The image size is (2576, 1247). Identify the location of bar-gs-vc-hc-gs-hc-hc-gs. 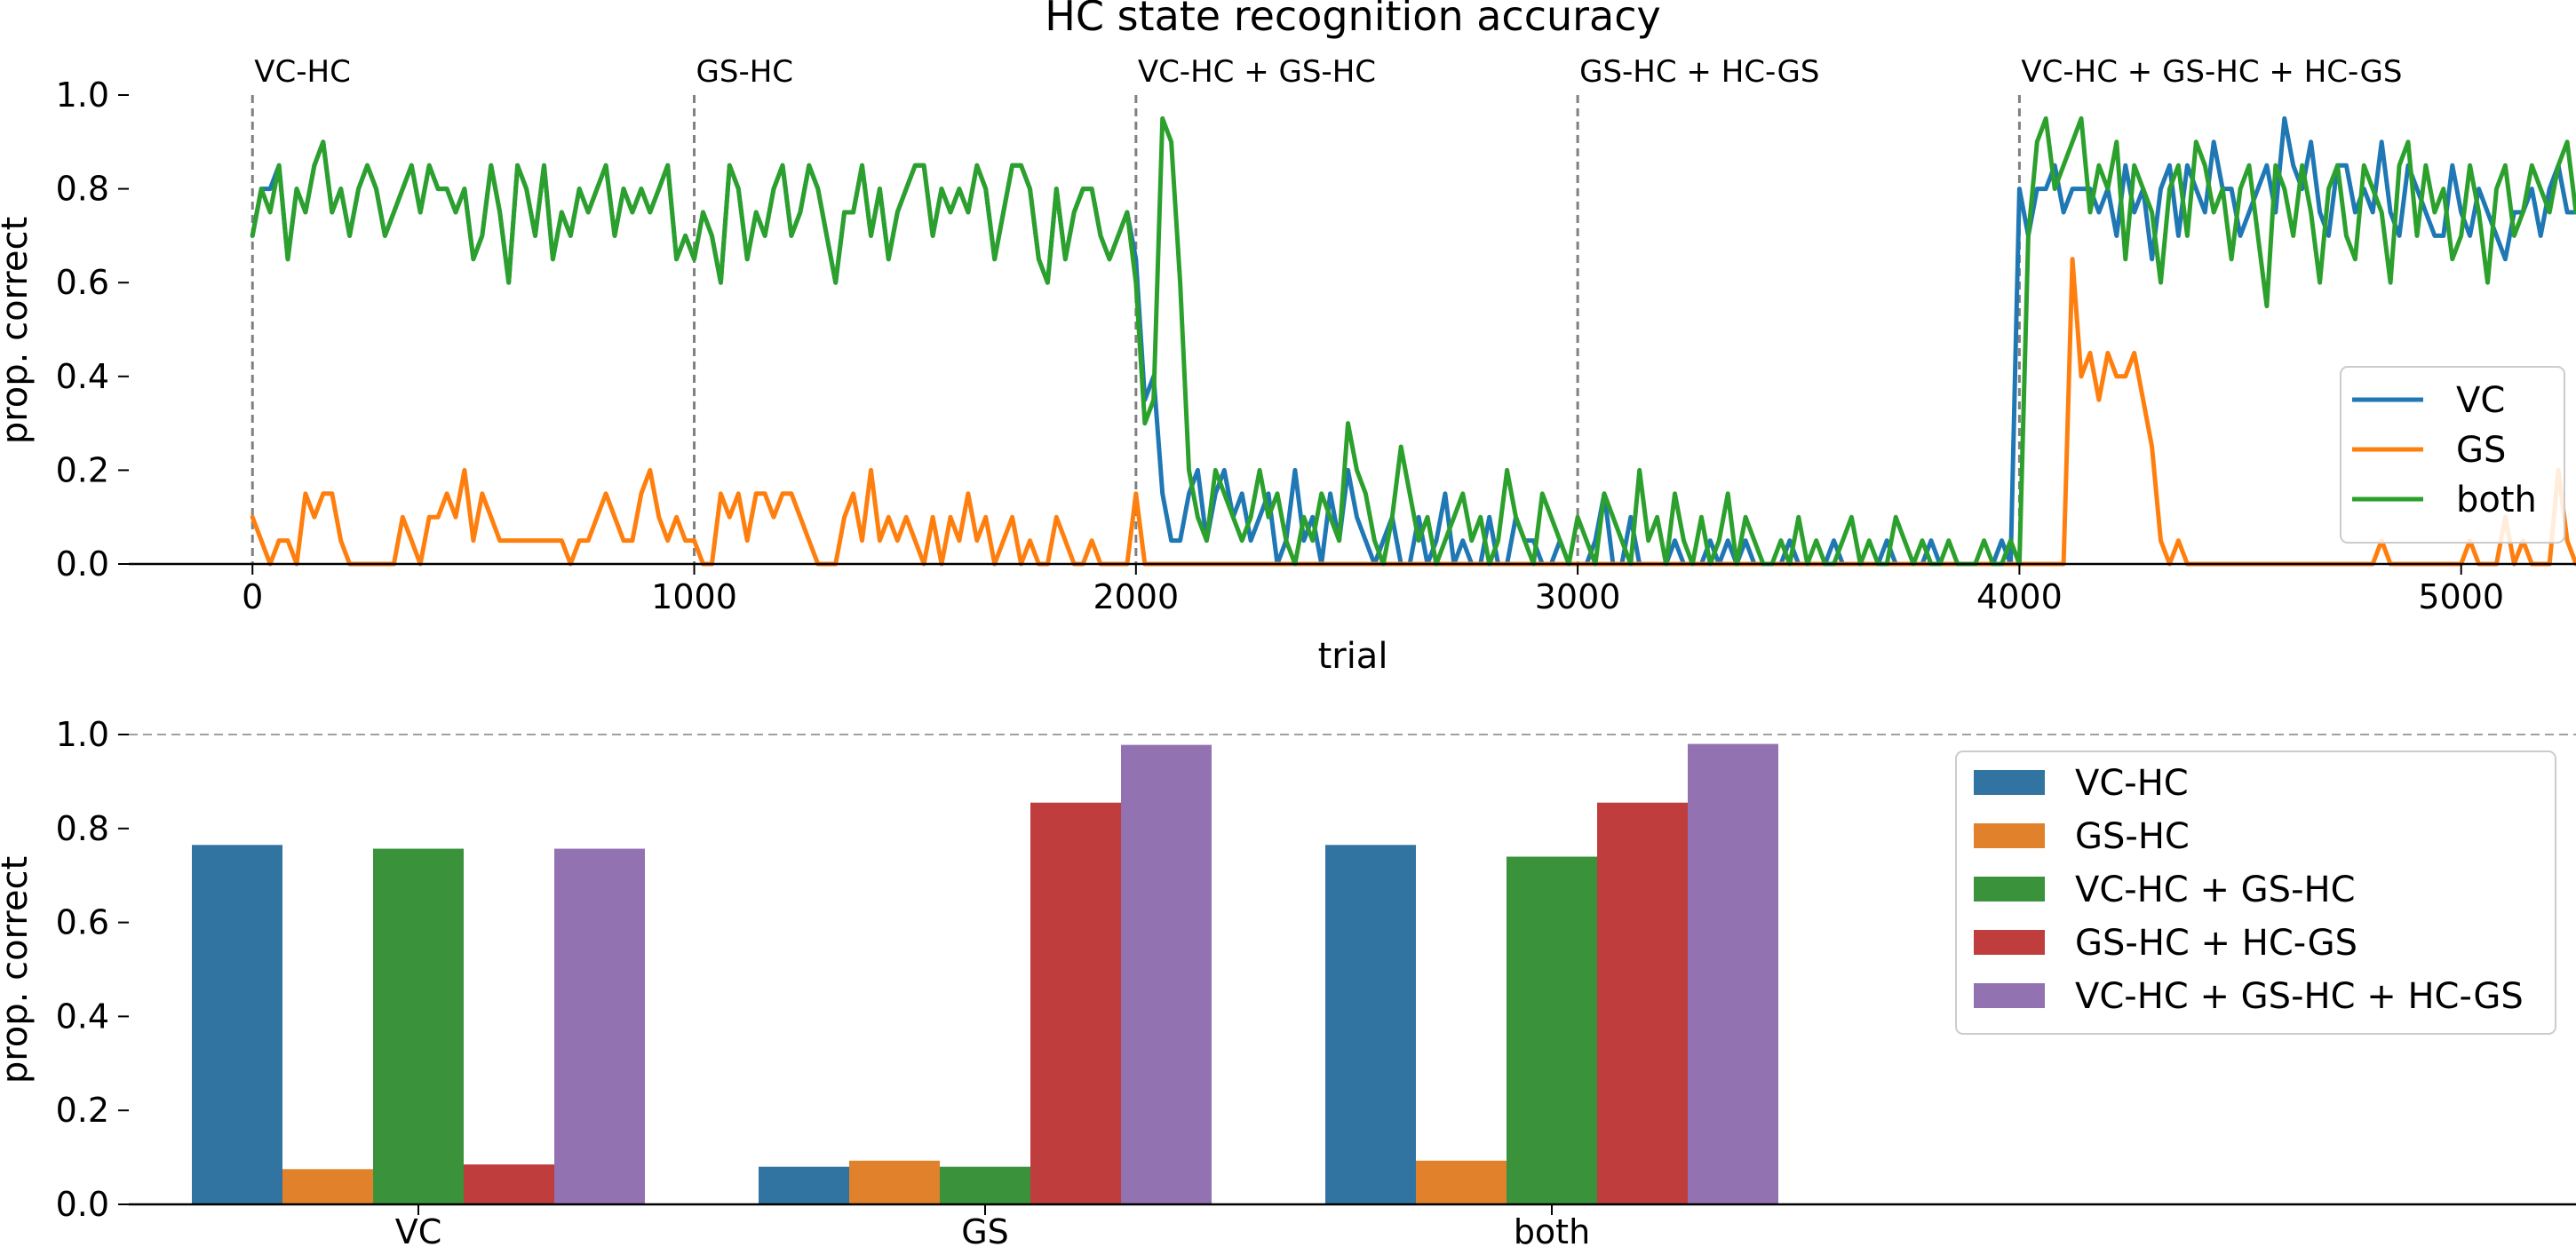
(1166, 974).